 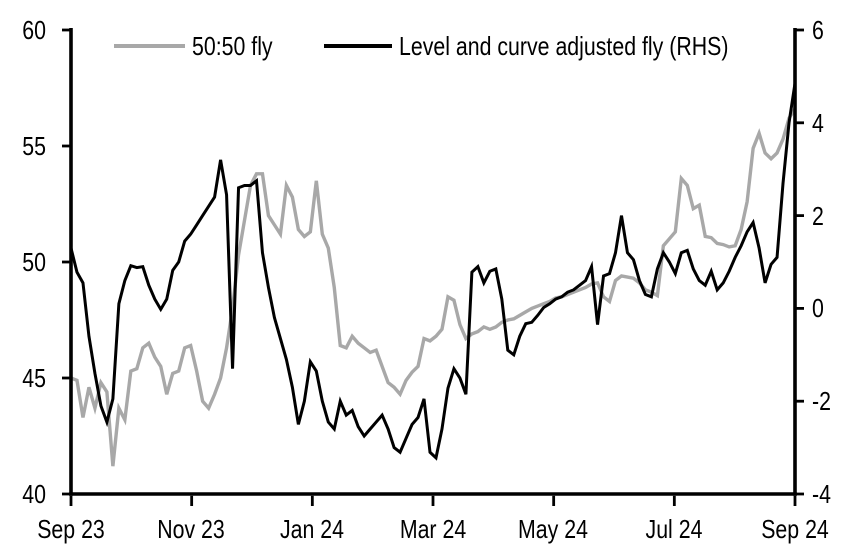 I want to click on x-axis-tick-label: May 24, so click(x=553, y=529).